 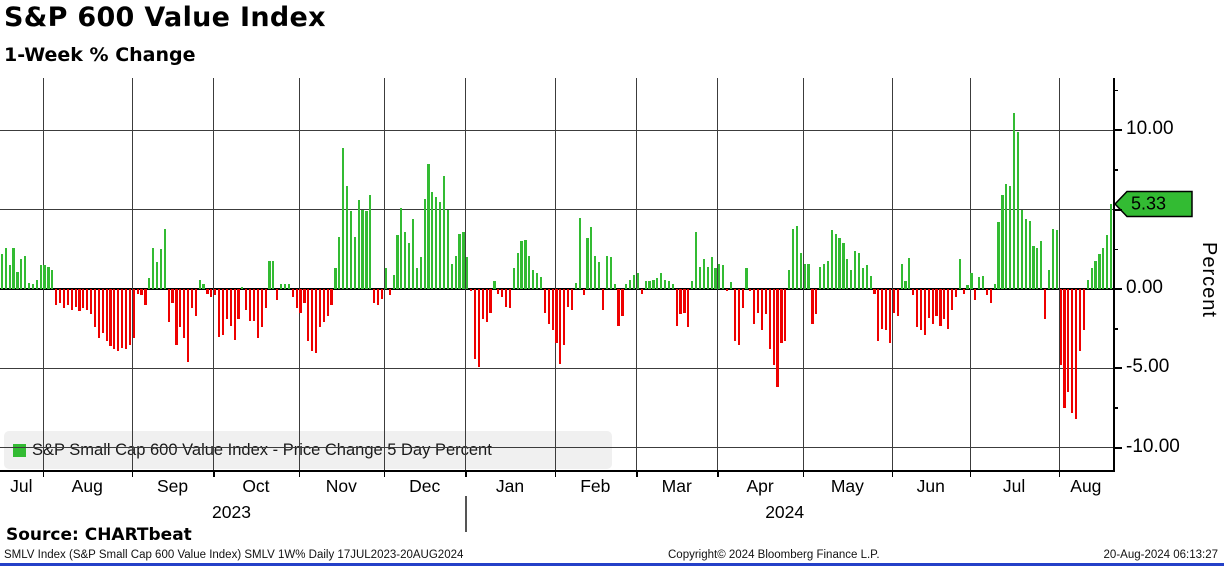 What do you see at coordinates (930, 486) in the screenshot?
I see `month-label-jun: Jun` at bounding box center [930, 486].